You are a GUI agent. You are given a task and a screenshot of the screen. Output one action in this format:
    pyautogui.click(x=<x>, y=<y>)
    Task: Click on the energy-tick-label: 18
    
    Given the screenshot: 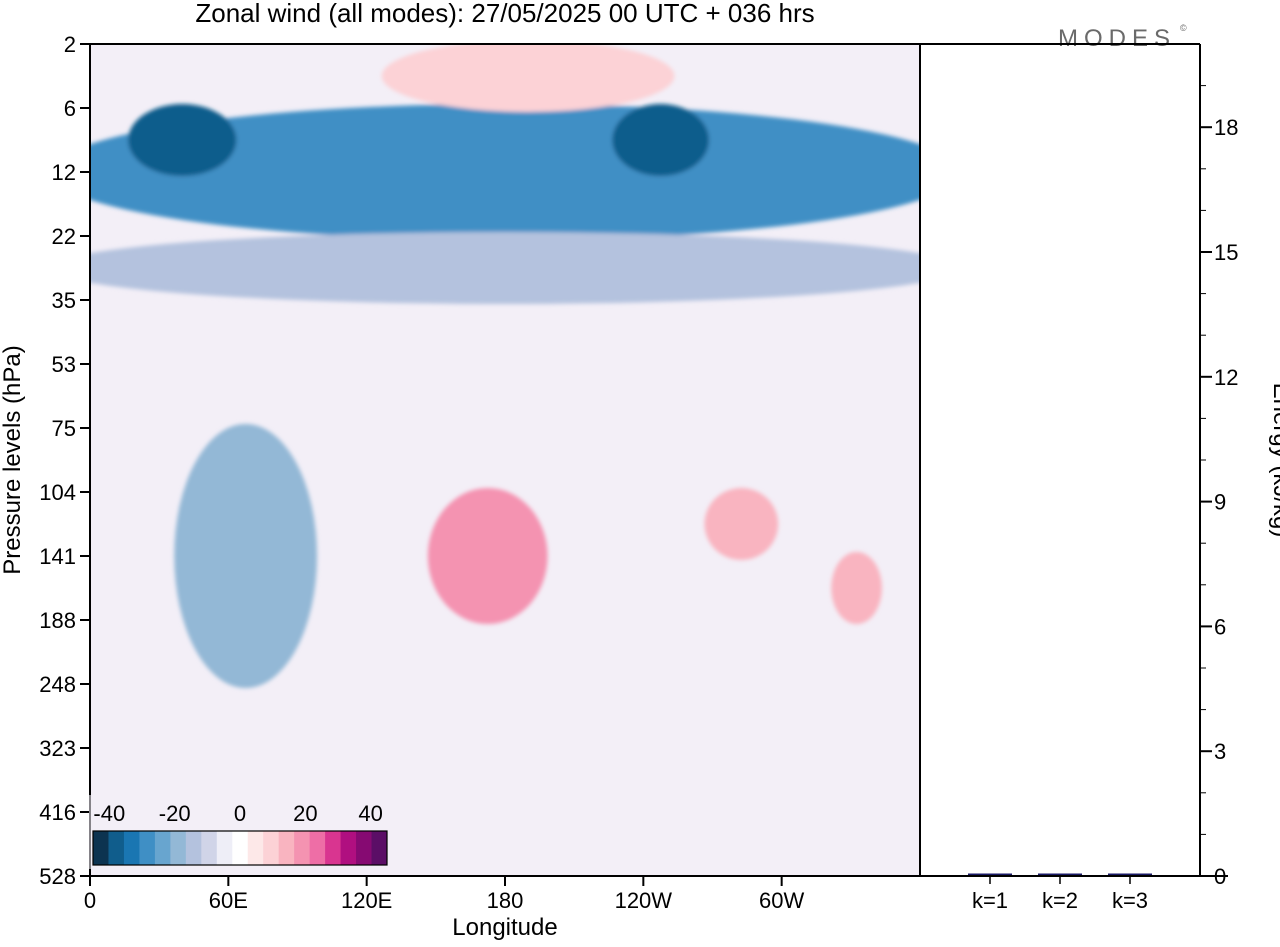 What is the action you would take?
    pyautogui.click(x=1226, y=127)
    